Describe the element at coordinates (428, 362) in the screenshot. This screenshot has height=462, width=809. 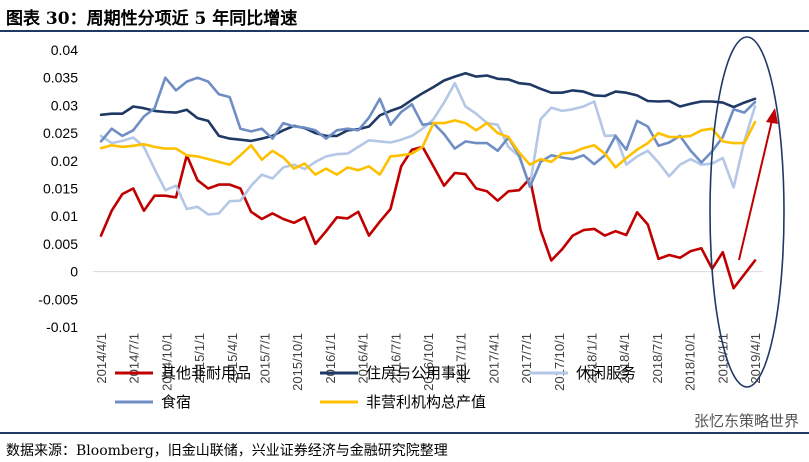
I see `x-tick-label: 2016/10/1` at that location.